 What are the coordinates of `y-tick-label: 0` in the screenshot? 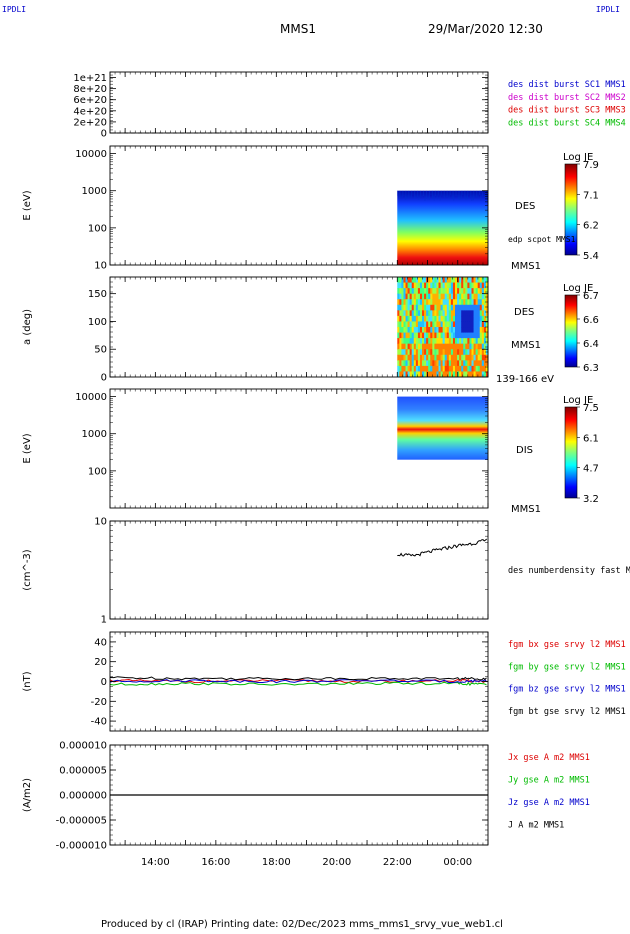 It's located at (104, 134).